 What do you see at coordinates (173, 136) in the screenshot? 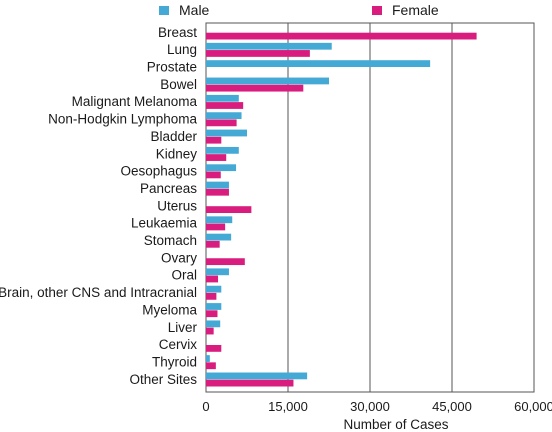
I see `category-label: Bladder` at bounding box center [173, 136].